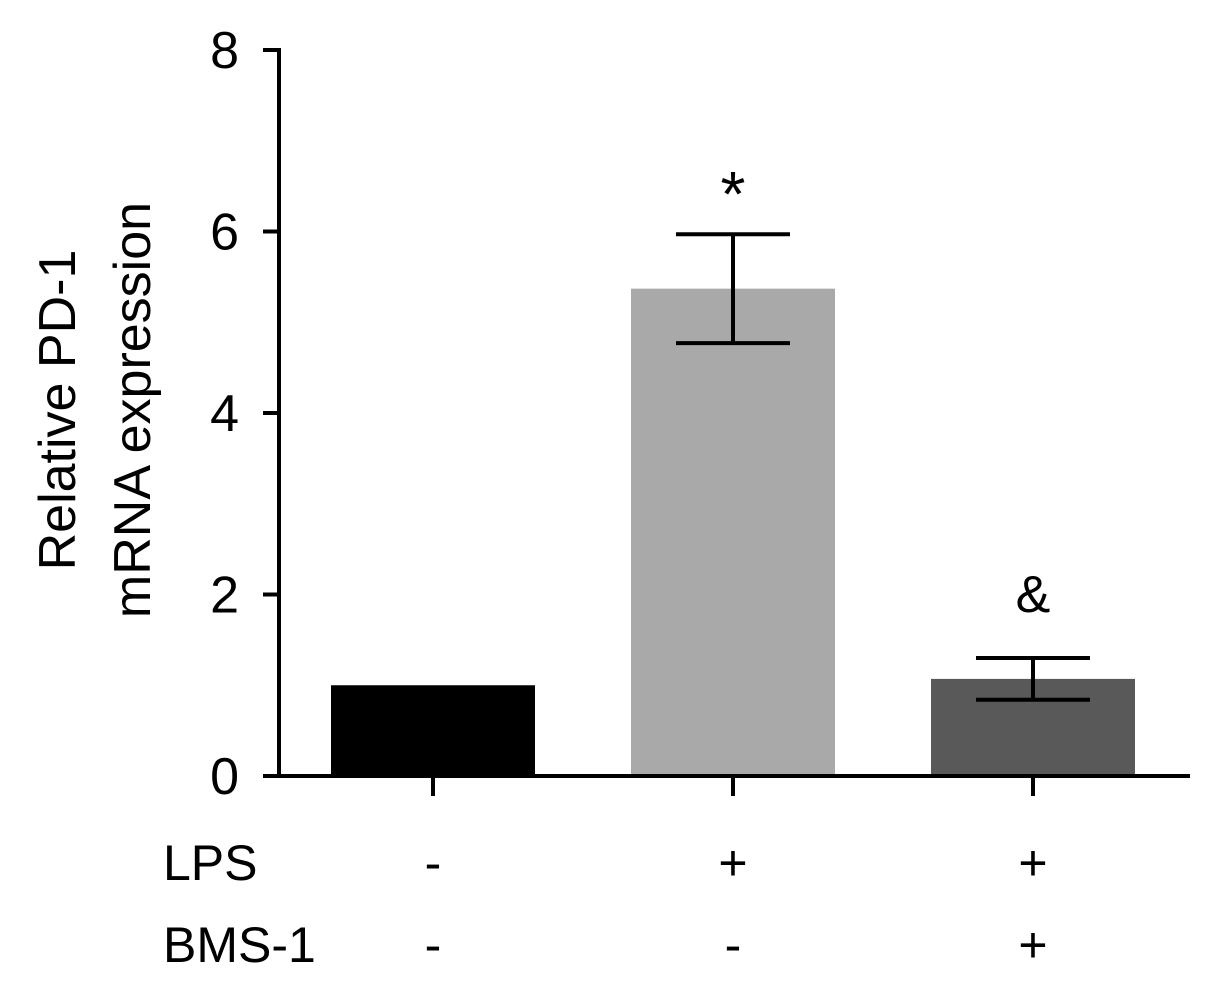 This screenshot has height=986, width=1205. I want to click on treatment-row-label: BMS-1, so click(239, 945).